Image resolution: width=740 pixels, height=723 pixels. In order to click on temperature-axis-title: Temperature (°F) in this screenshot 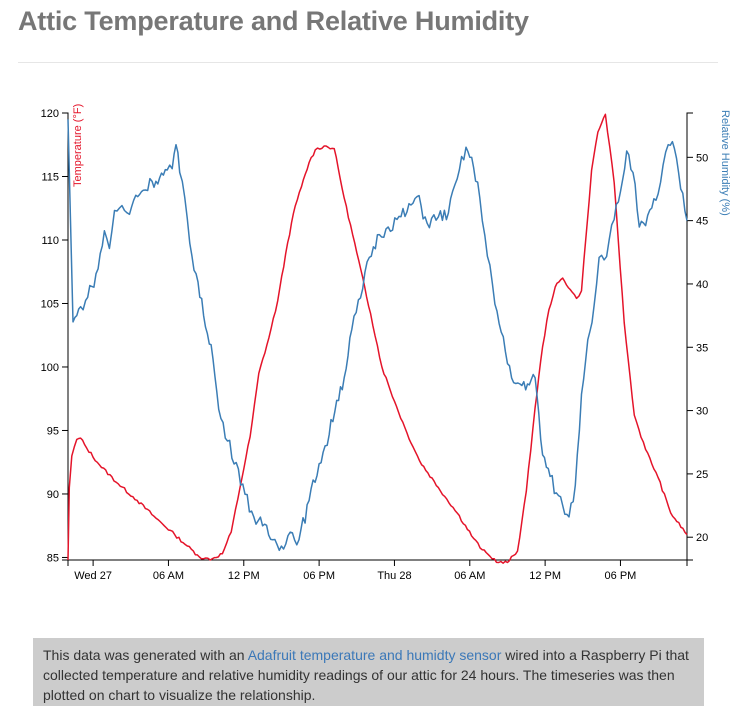, I will do `click(78, 145)`.